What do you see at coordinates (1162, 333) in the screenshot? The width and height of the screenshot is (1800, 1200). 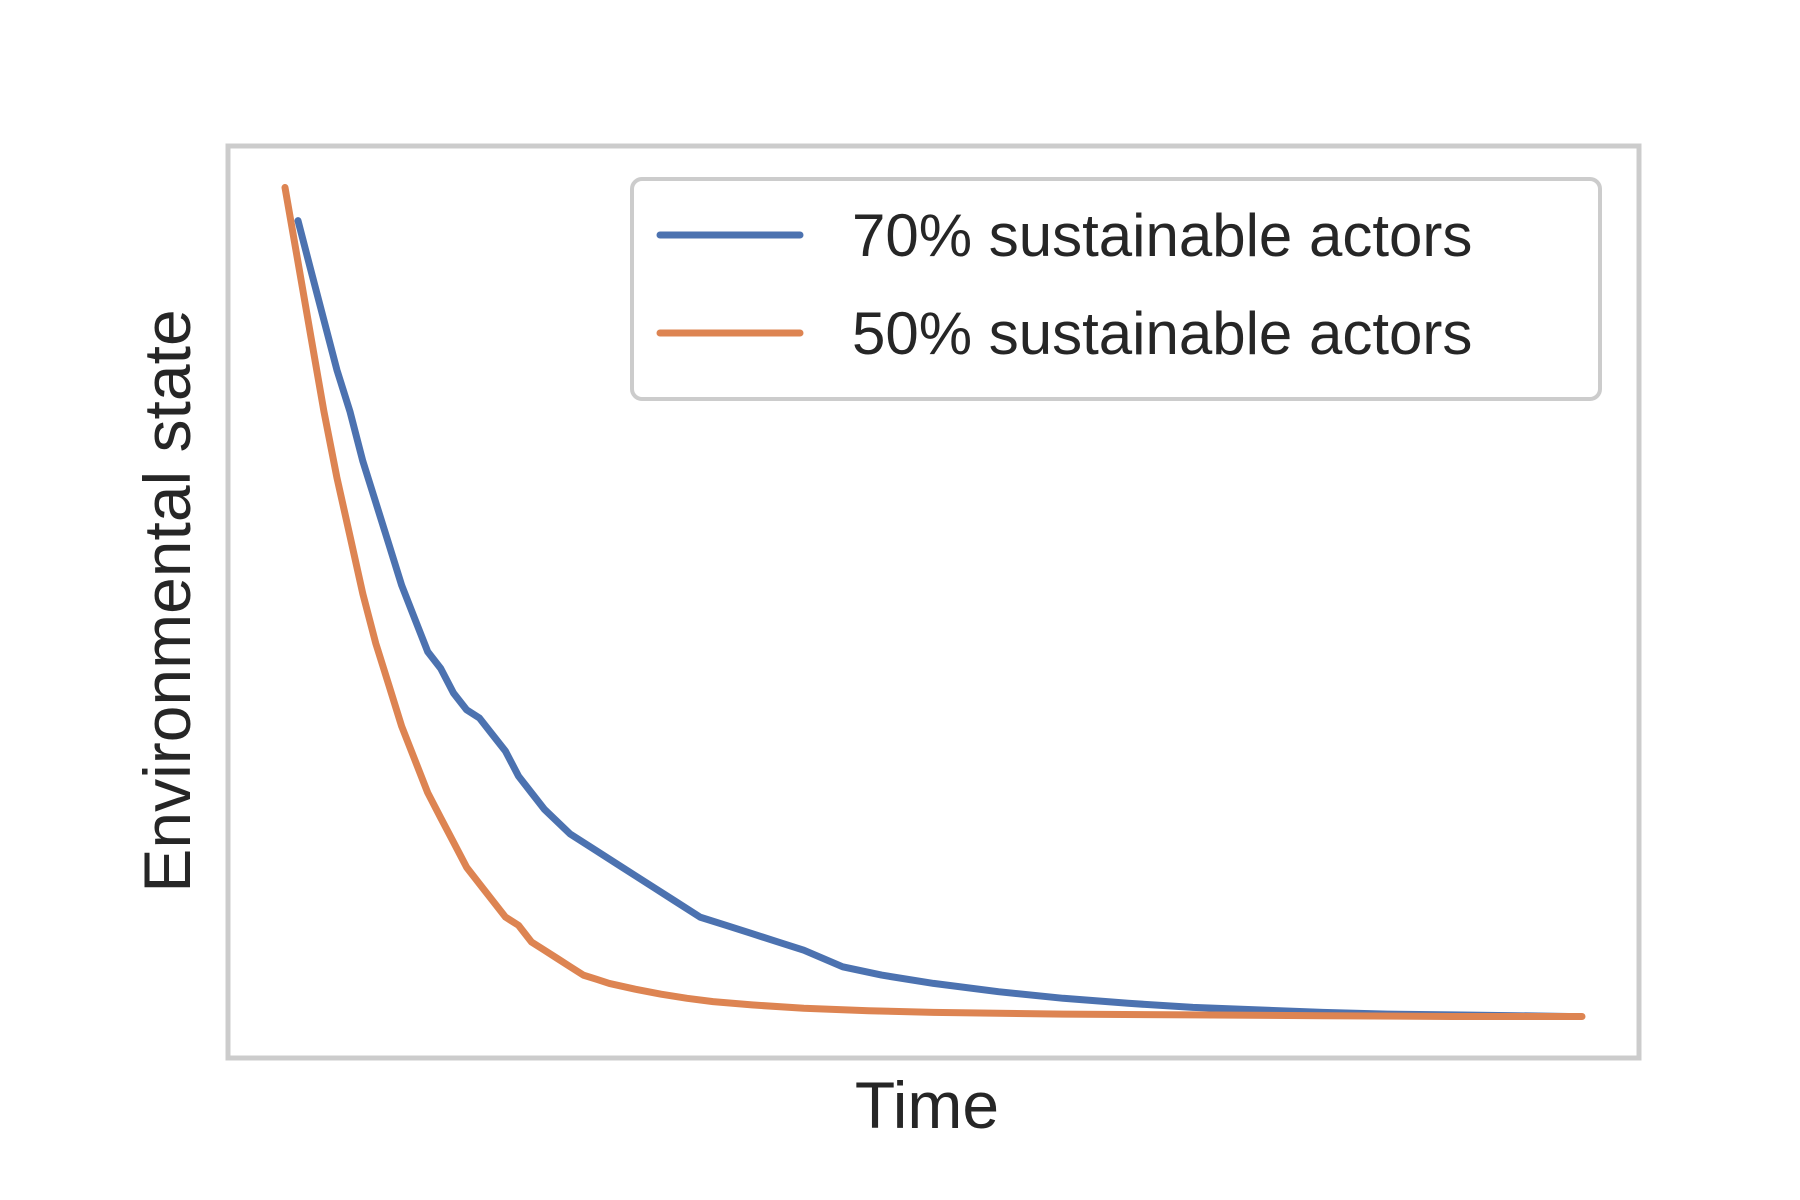 I see `legend-label-series-2: 50% sustainable actors` at bounding box center [1162, 333].